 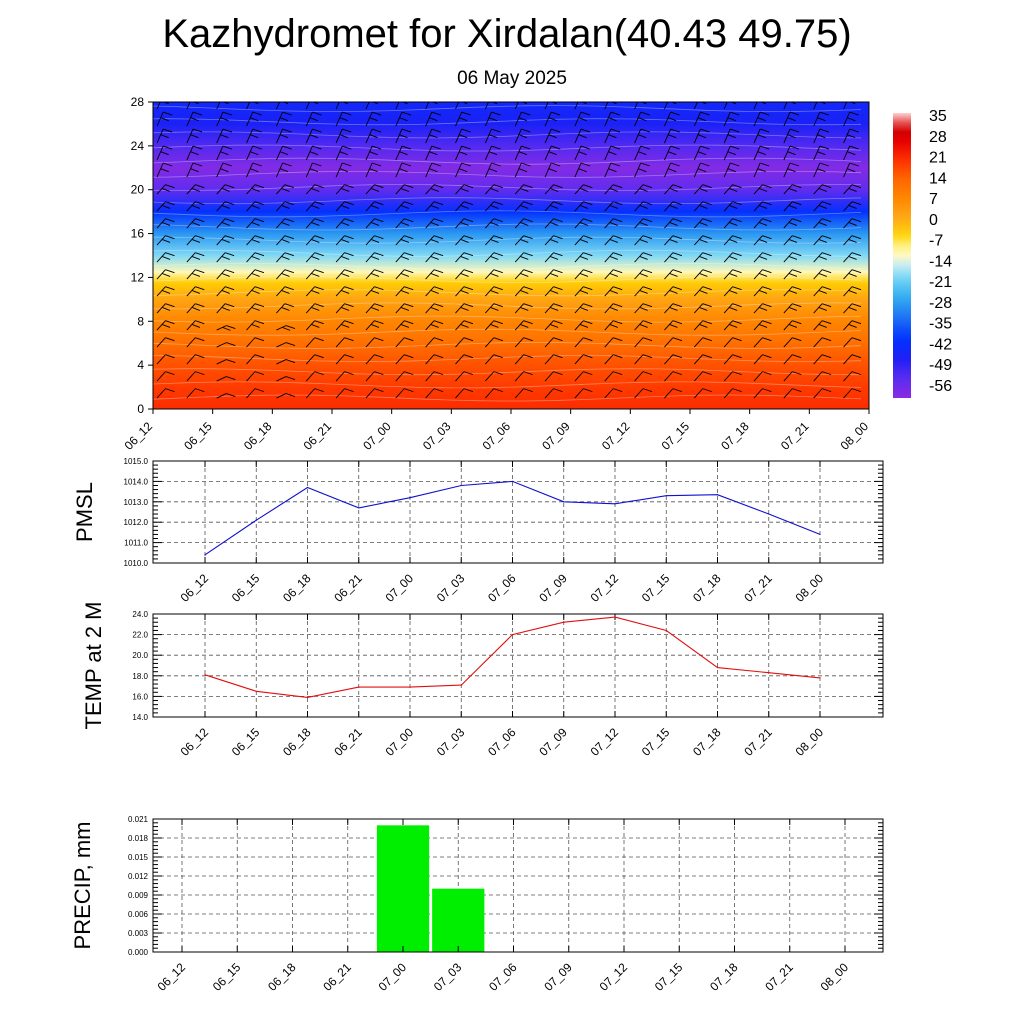 What do you see at coordinates (556, 436) in the screenshot?
I see `x-tick-label: 07_09` at bounding box center [556, 436].